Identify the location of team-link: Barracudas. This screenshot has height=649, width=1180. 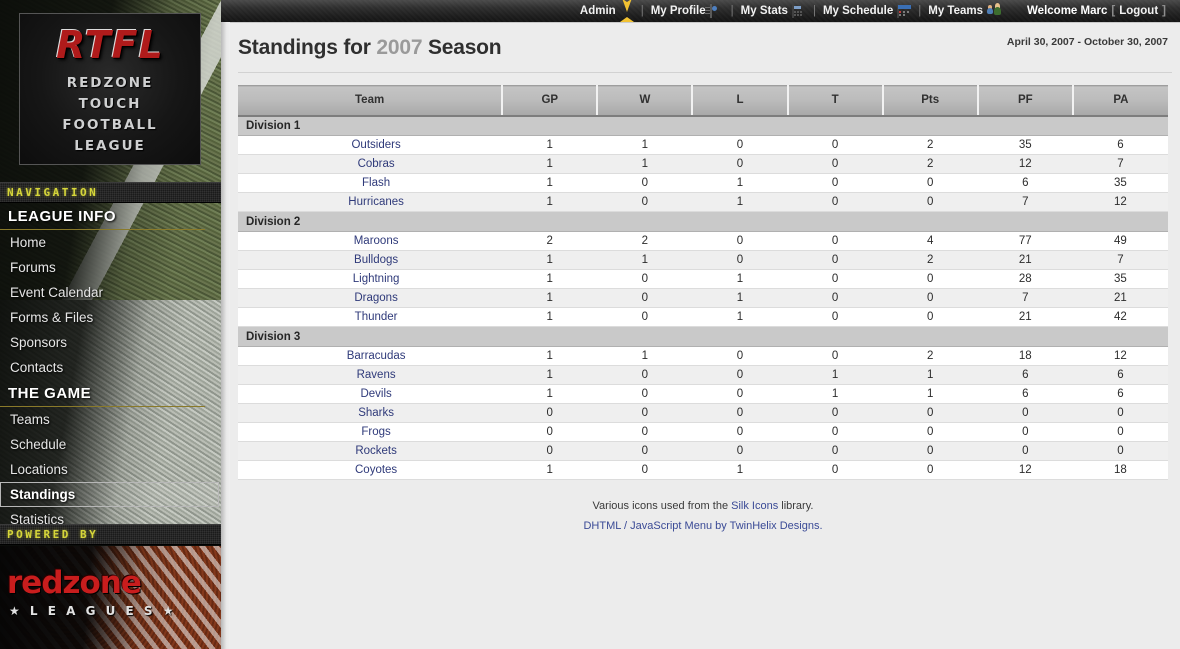
(376, 356).